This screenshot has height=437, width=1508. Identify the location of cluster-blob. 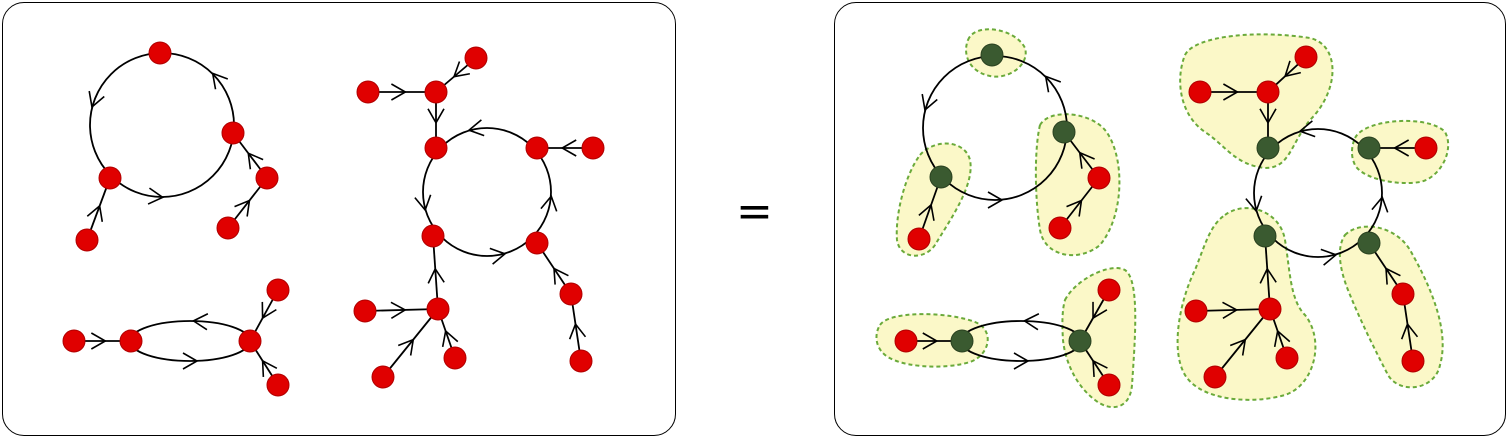
(1099, 337).